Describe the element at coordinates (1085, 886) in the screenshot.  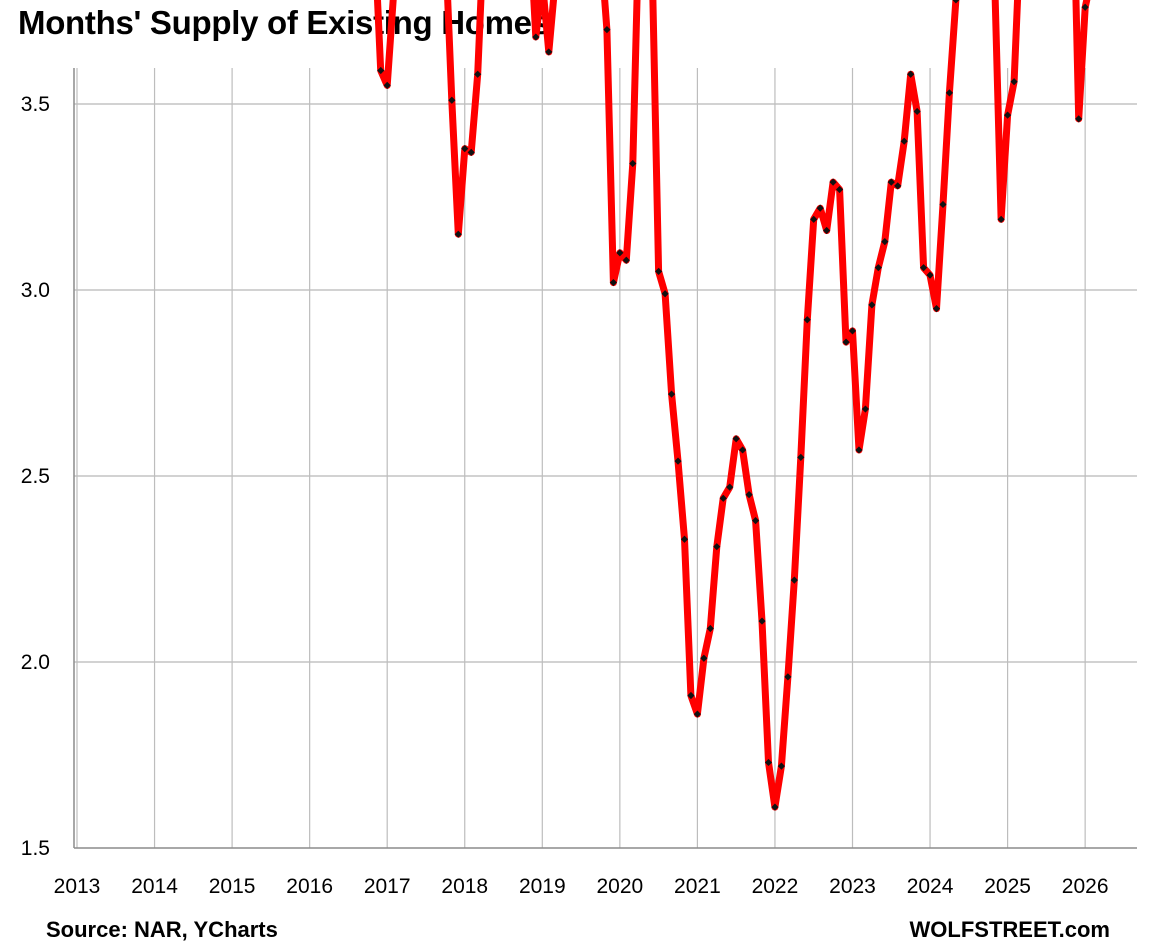
I see `x-tick-label: 2026` at that location.